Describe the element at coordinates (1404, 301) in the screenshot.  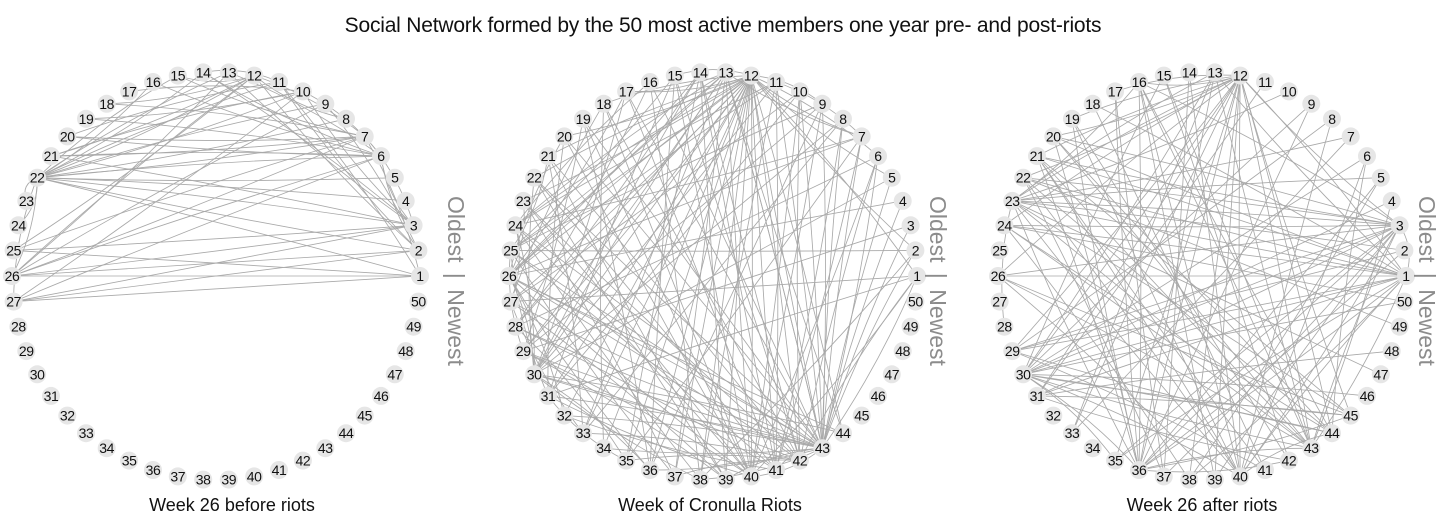
I see `node-50: 50` at that location.